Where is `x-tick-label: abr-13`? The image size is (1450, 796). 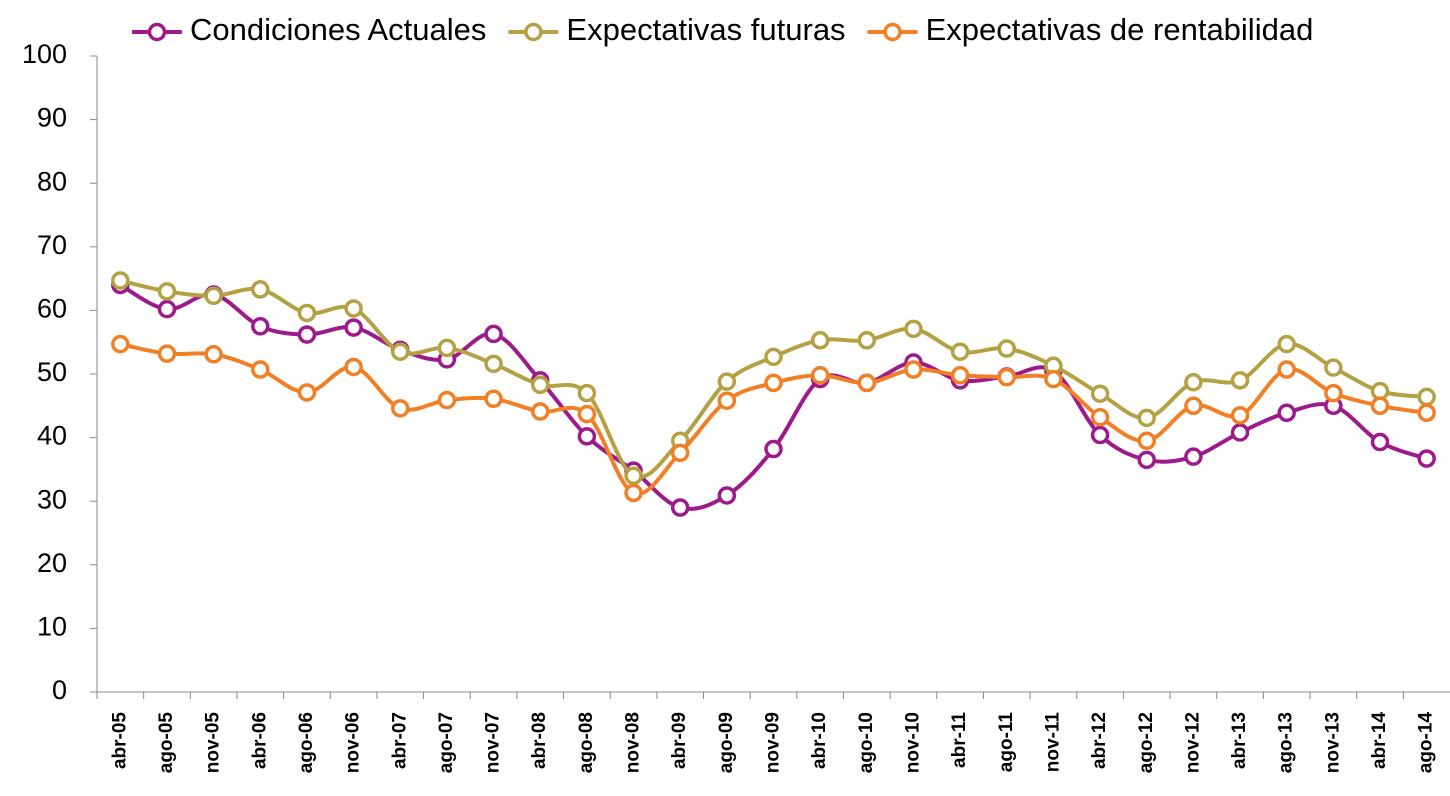 x-tick-label: abr-13 is located at coordinates (1239, 740).